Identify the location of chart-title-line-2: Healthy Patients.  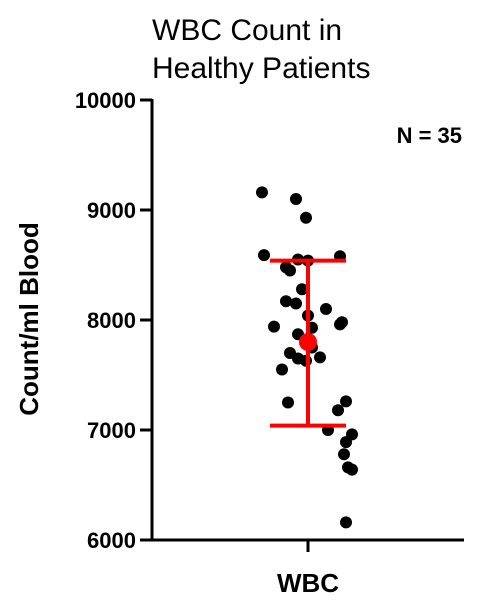
(261, 68).